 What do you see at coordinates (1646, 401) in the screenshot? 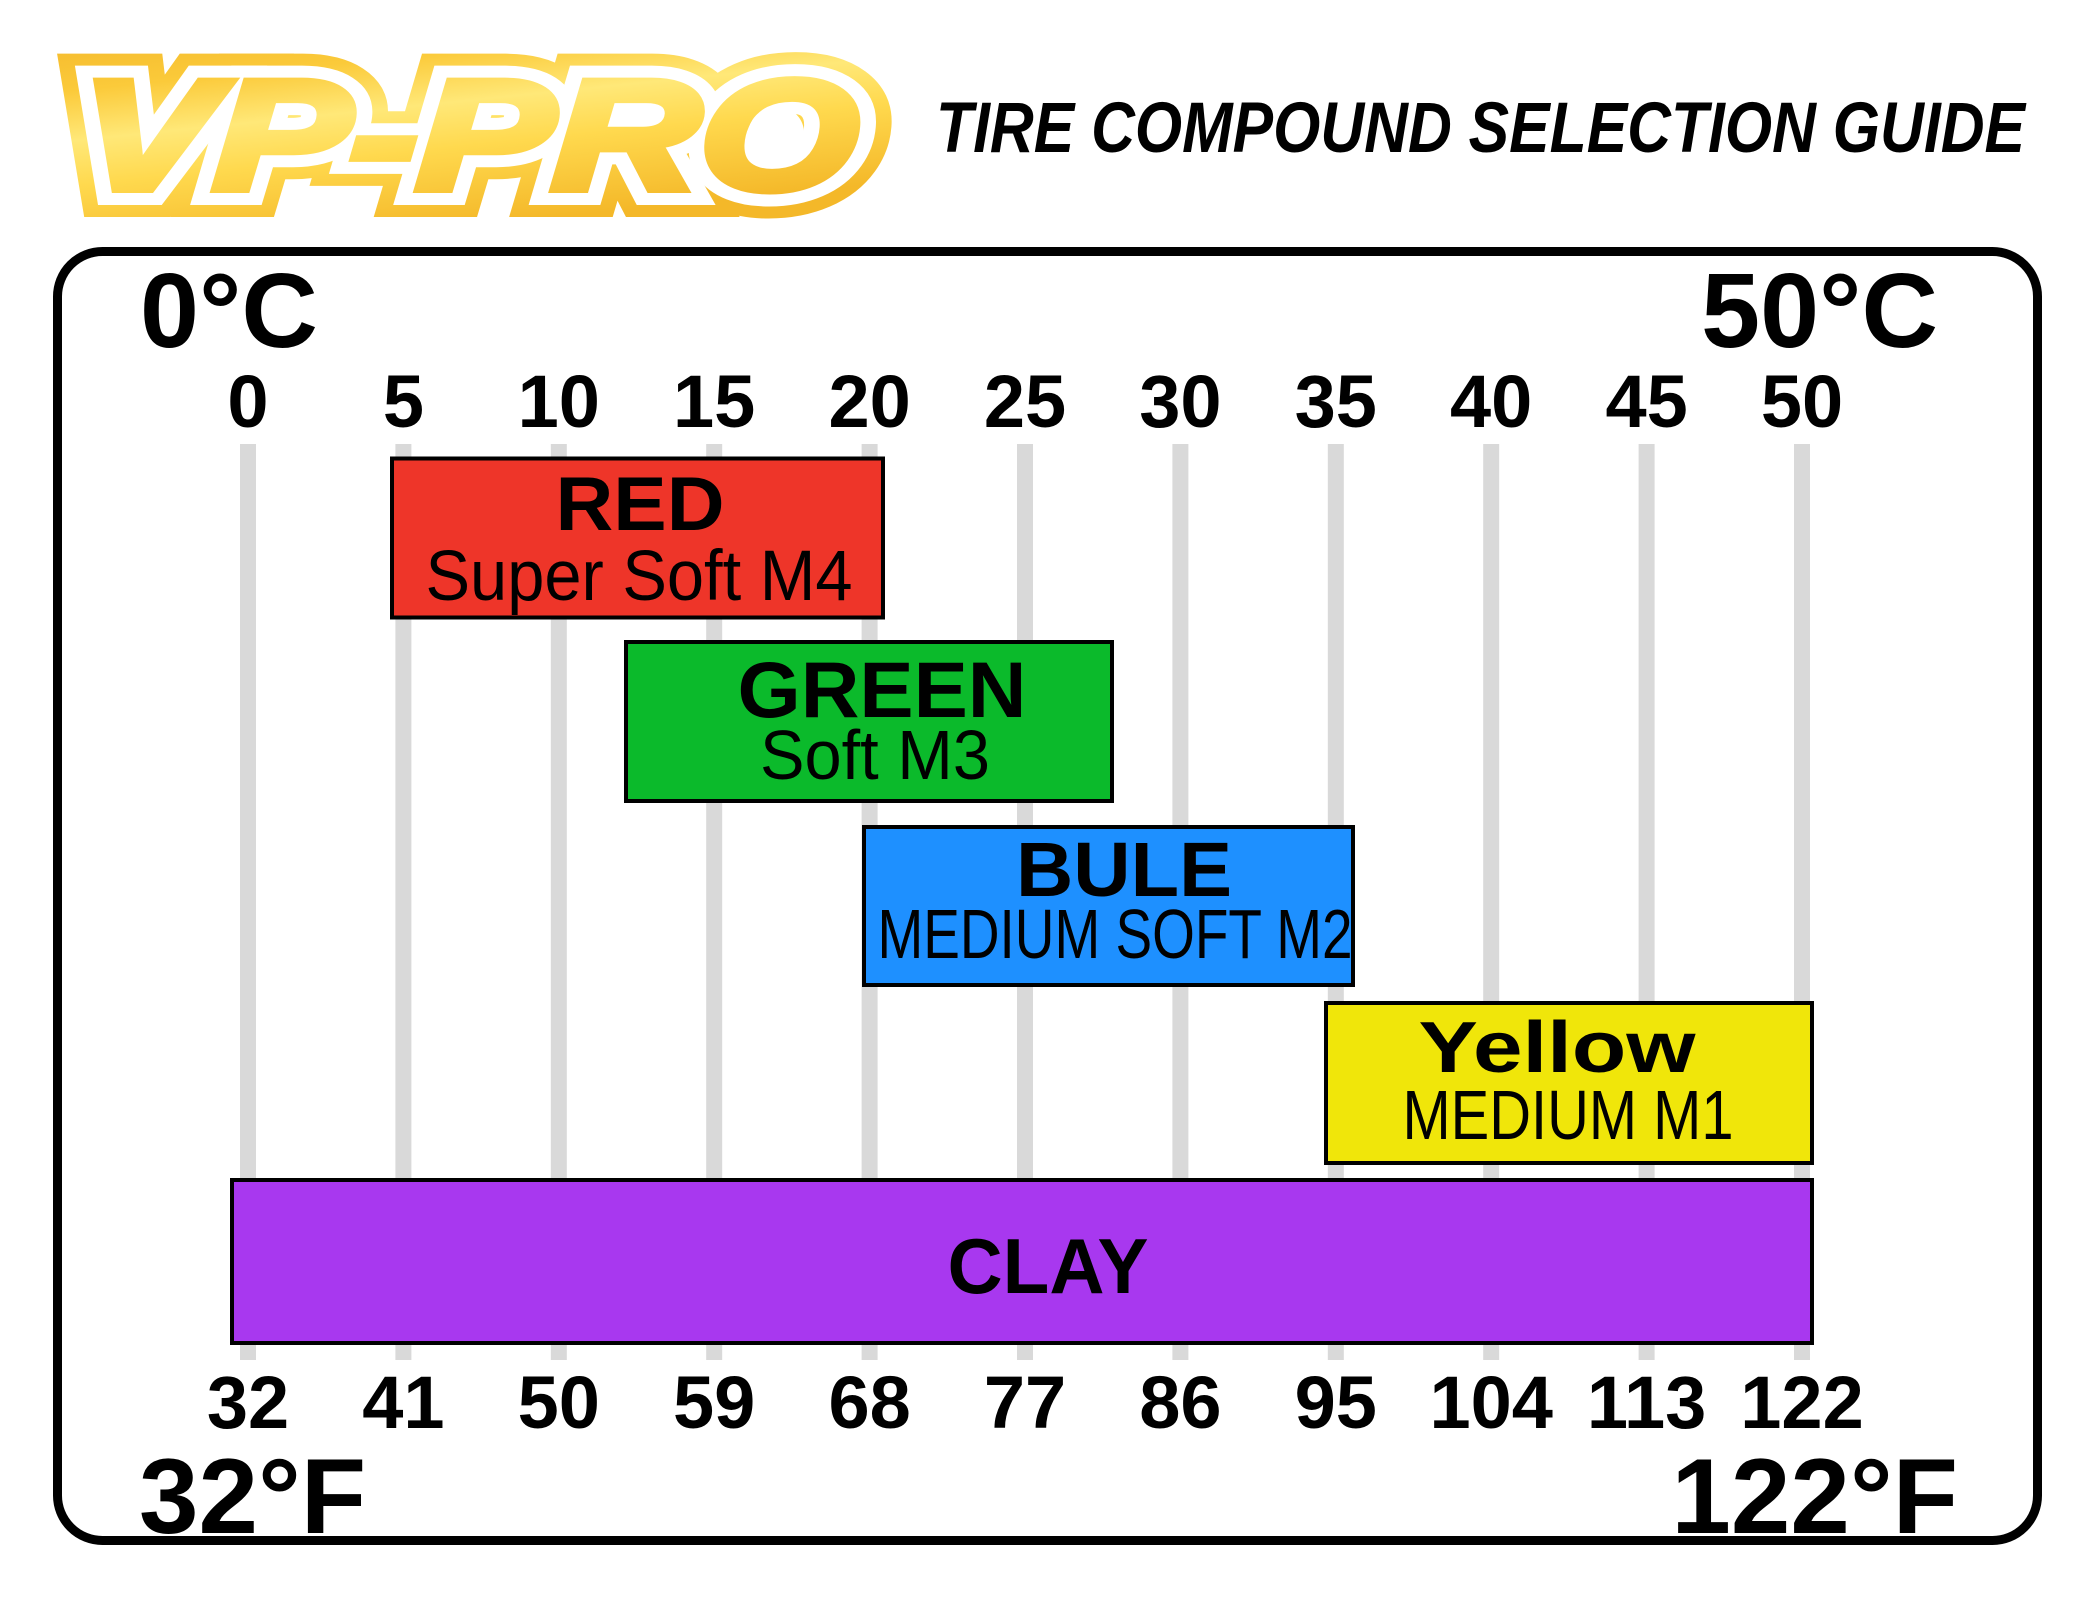
I see `svg-text: 45` at bounding box center [1646, 401].